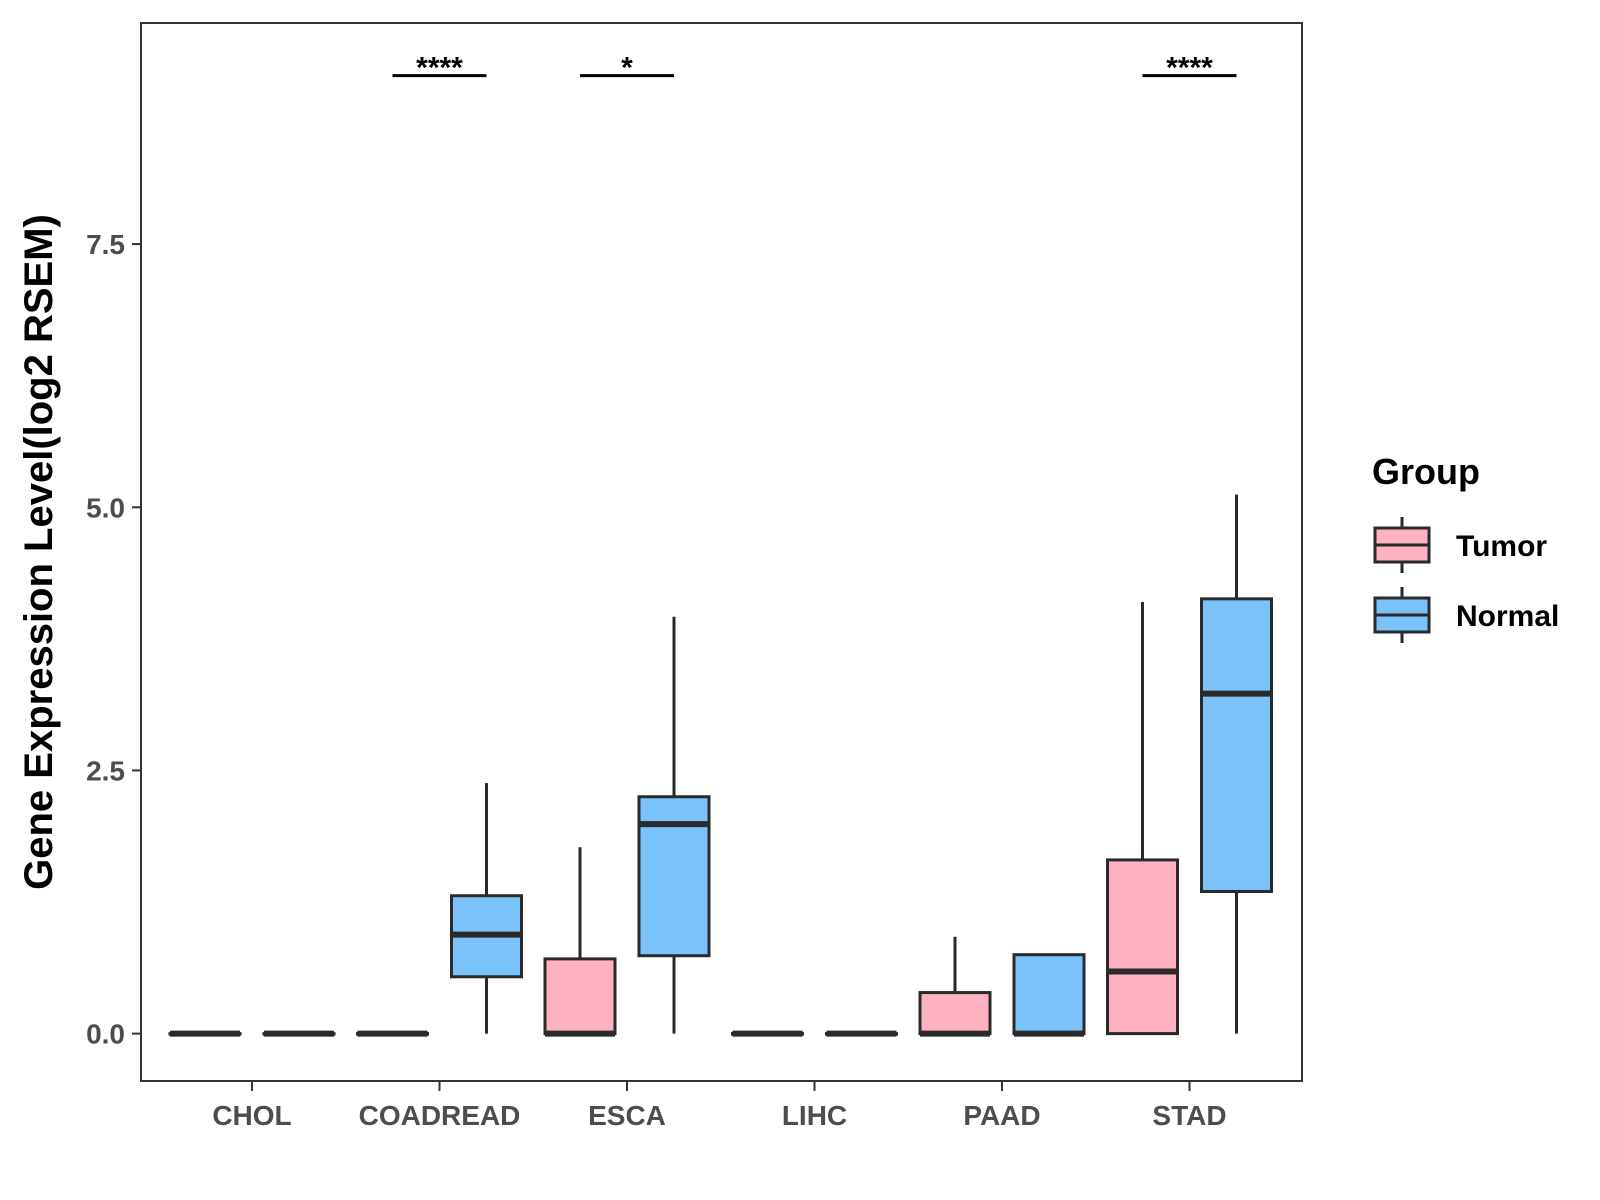  What do you see at coordinates (767, 1033) in the screenshot?
I see `box-tumor-lihc` at bounding box center [767, 1033].